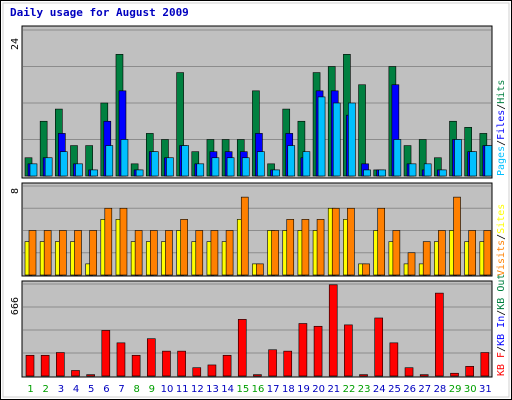 The height and width of the screenshot is (400, 512). Describe the element at coordinates (394, 389) in the screenshot. I see `x-label-day-25: 25` at that location.